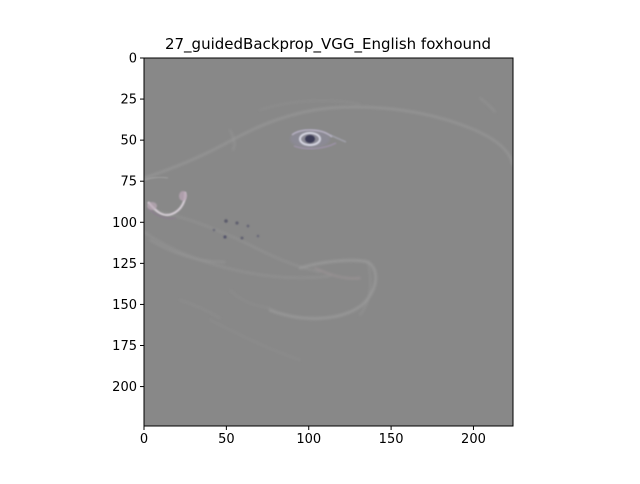  I want to click on muzzle-dots-feature, so click(236, 229).